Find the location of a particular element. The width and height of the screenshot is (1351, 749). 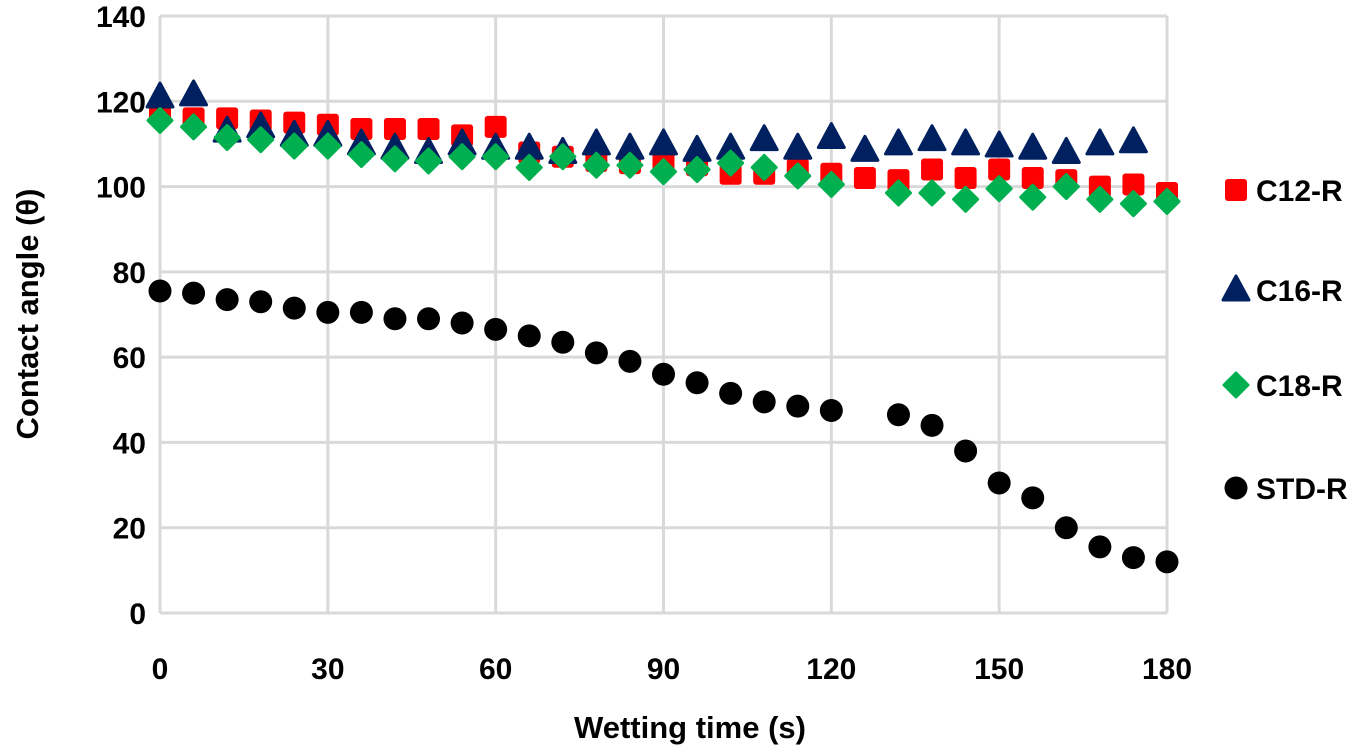

legend-label-c18-r: C18-R is located at coordinates (1299, 386).